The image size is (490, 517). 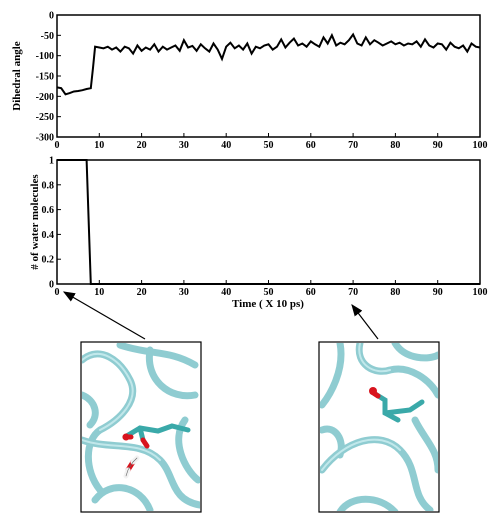 I want to click on y-tick-label: -250, so click(x=45, y=117).